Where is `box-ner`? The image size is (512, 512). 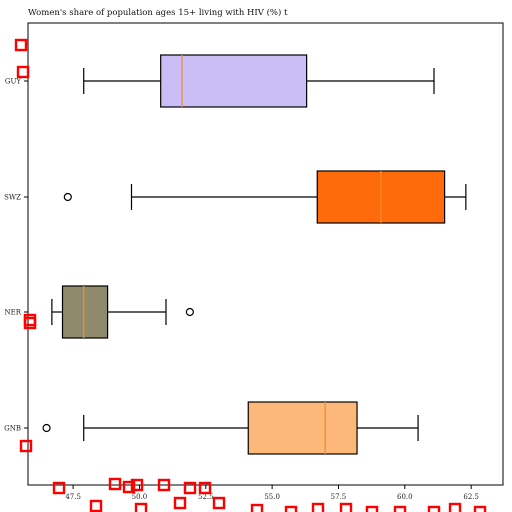 box-ner is located at coordinates (85, 312).